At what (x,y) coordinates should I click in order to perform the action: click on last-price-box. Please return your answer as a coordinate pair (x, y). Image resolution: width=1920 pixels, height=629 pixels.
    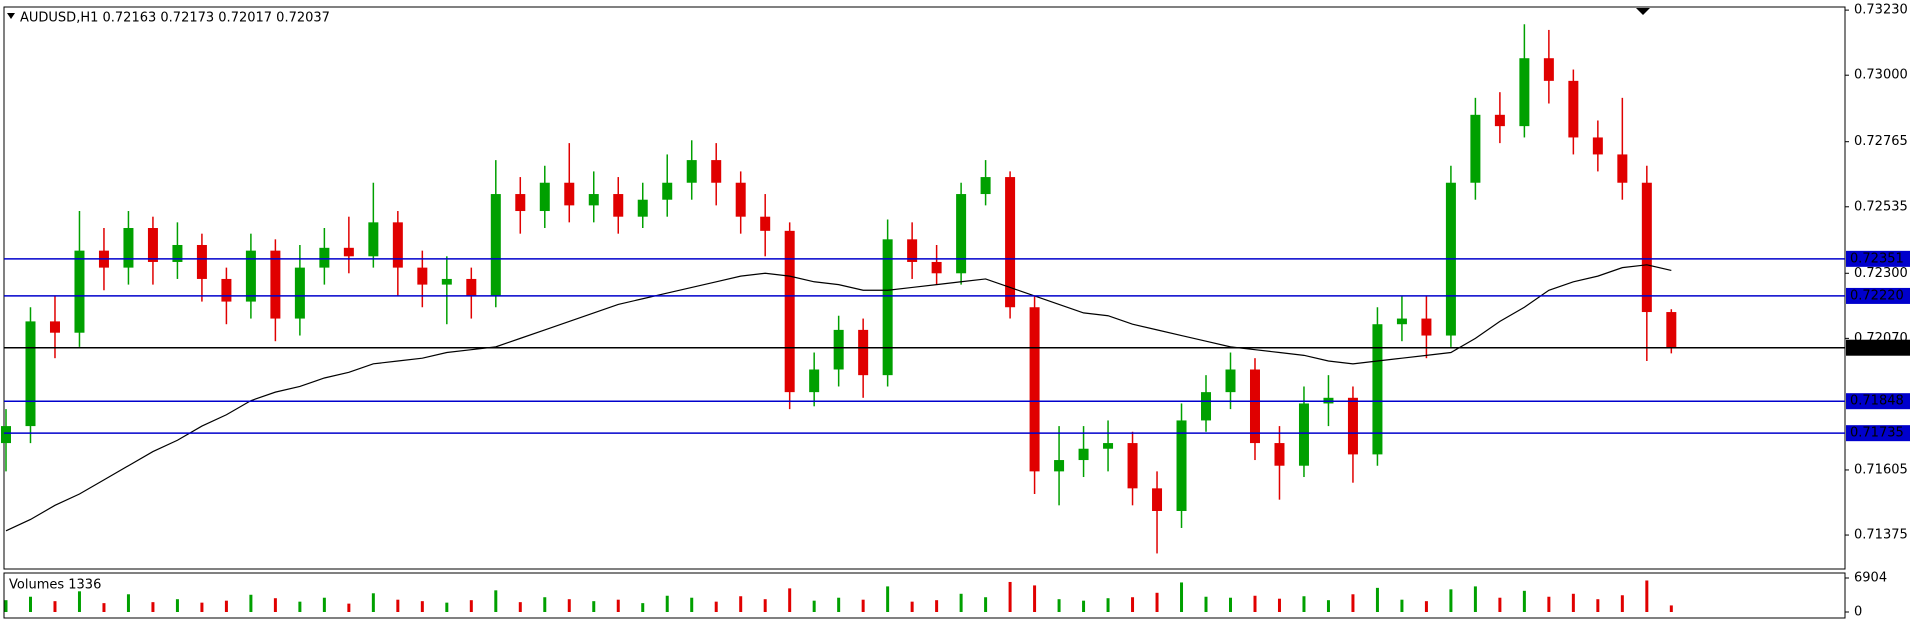
    Looking at the image, I should click on (1878, 347).